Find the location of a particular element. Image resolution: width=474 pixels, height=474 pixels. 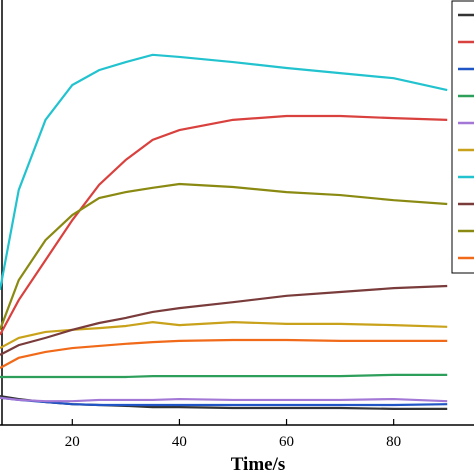

x-tick-label: 80 is located at coordinates (393, 442).